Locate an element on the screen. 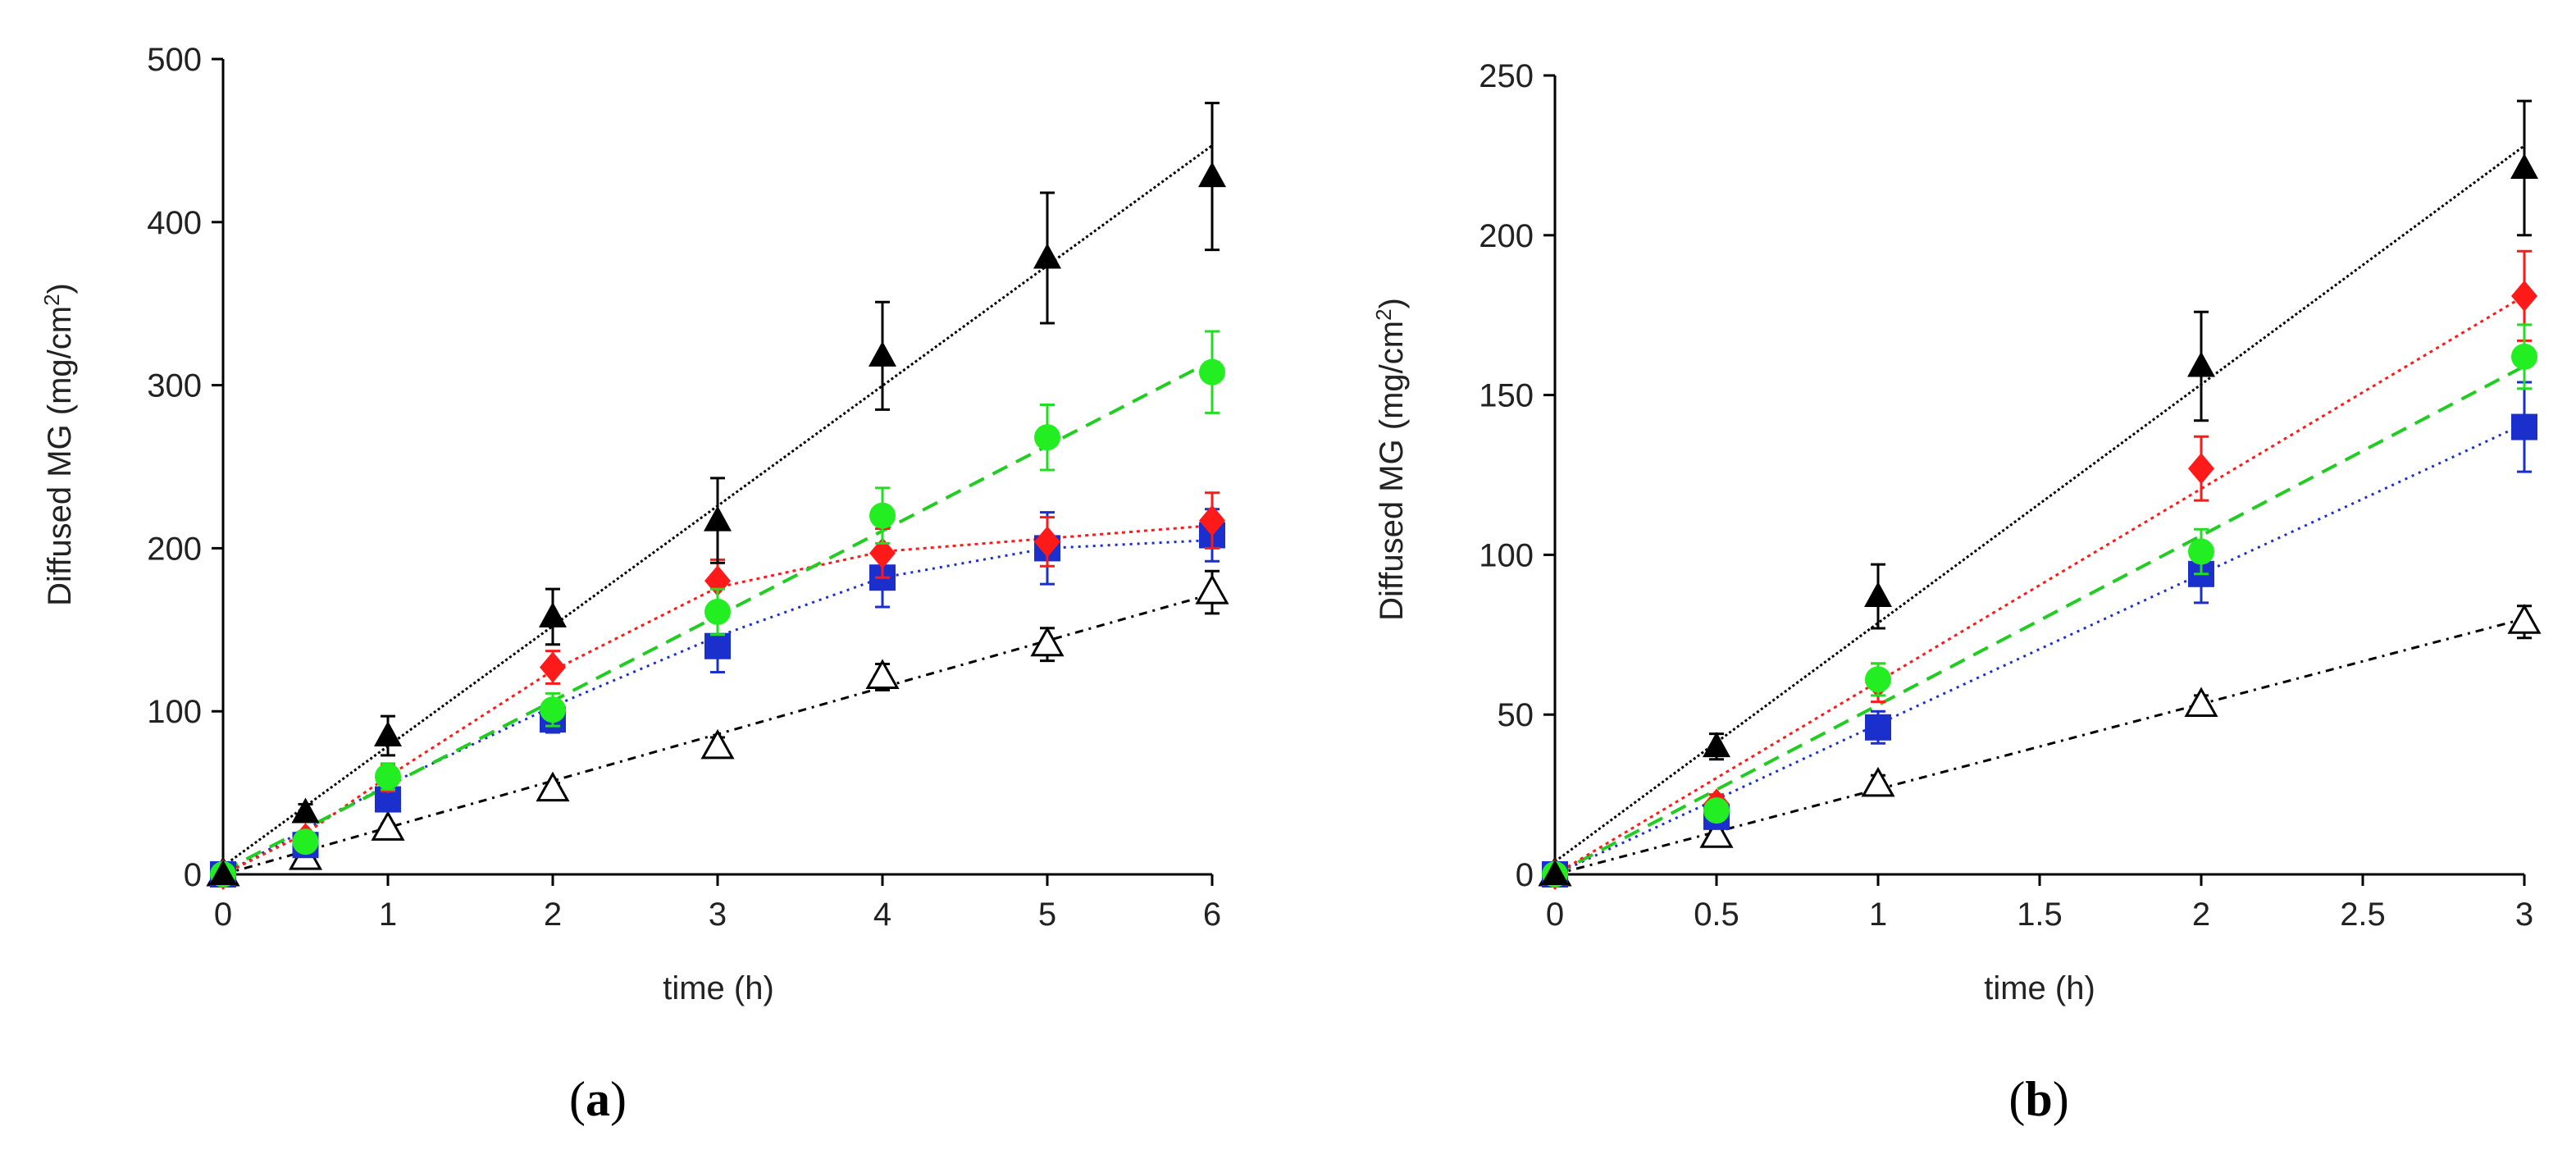 The height and width of the screenshot is (1159, 2576). panel-caption: (b) is located at coordinates (2038, 1099).